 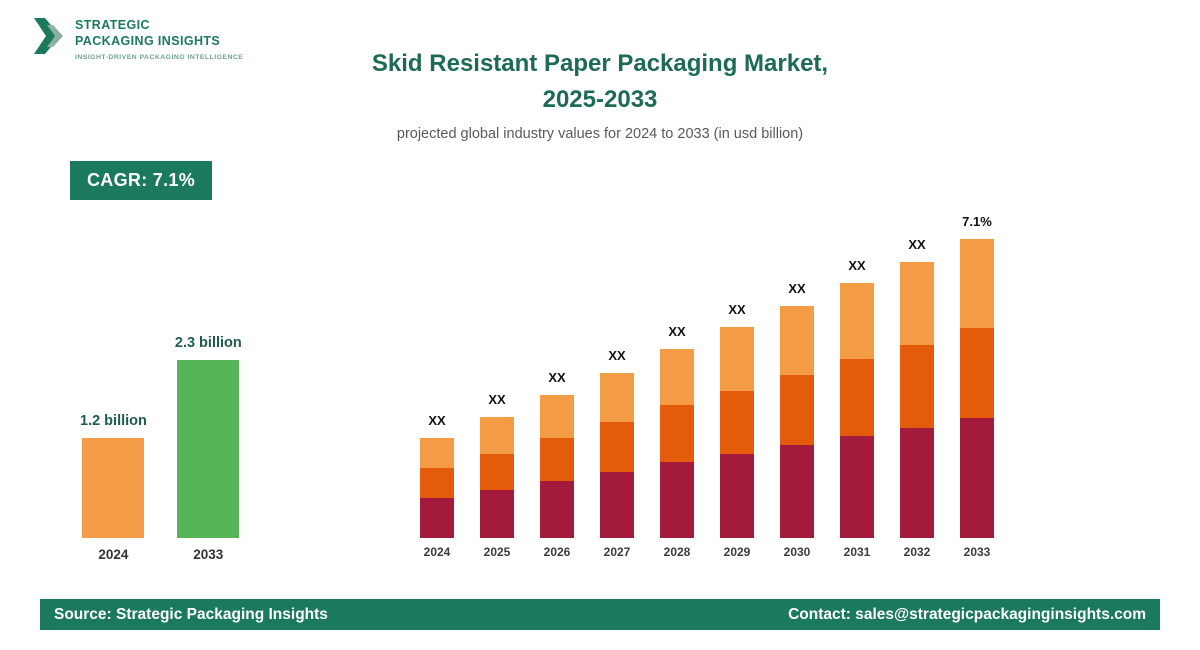 What do you see at coordinates (208, 343) in the screenshot?
I see `summary-value-label: 2.3 billion` at bounding box center [208, 343].